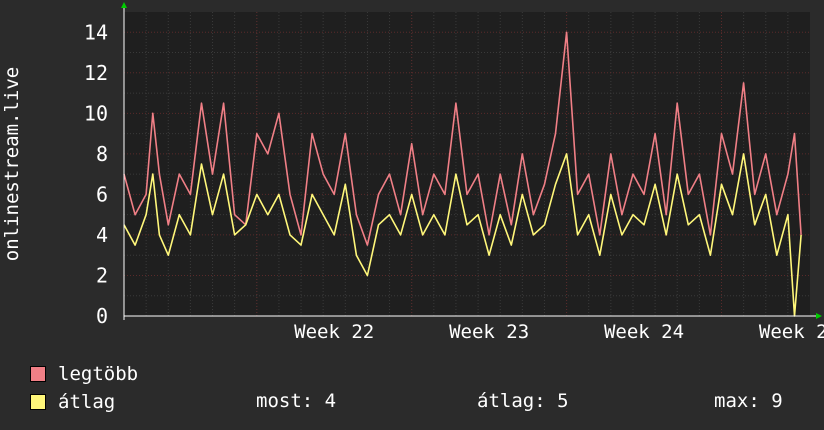 The height and width of the screenshot is (430, 824). What do you see at coordinates (819, 316) in the screenshot?
I see `x-axis-arrow` at bounding box center [819, 316].